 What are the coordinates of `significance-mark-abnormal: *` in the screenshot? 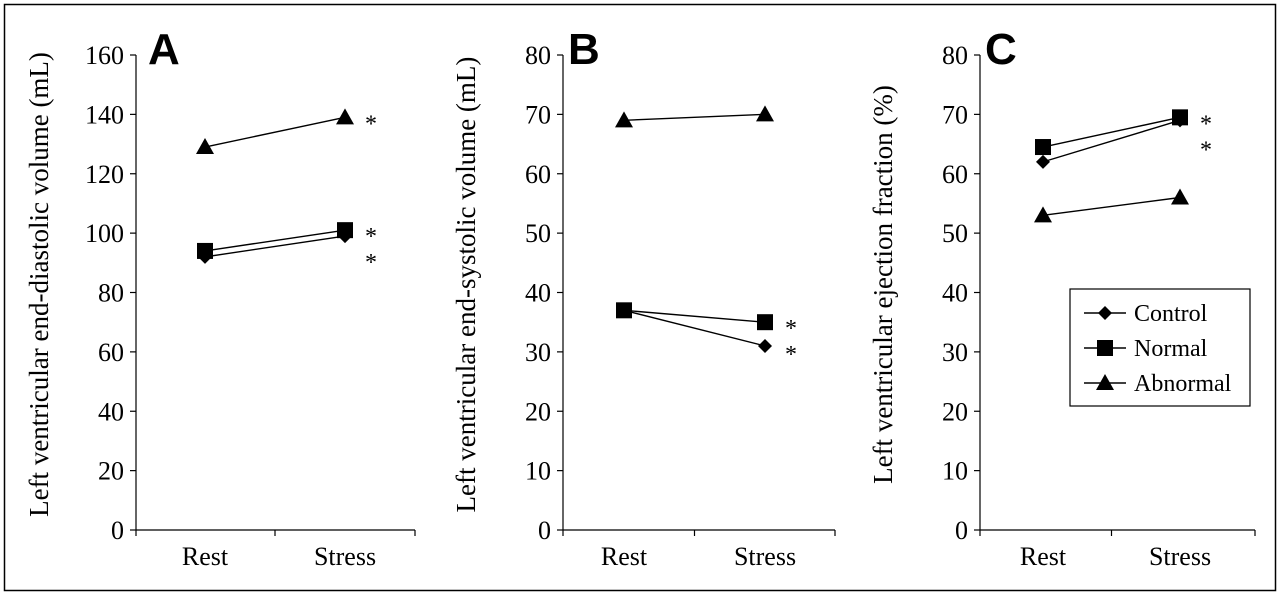 It's located at (371, 124).